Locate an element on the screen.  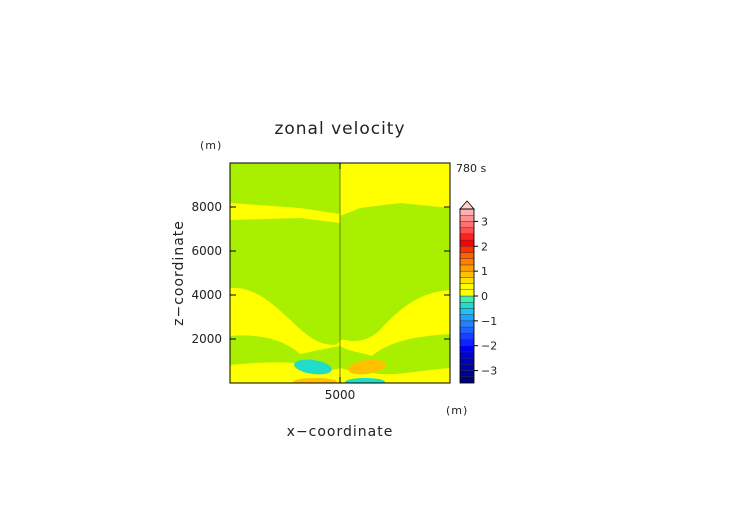
colorbar-tick-label: 0 is located at coordinates (484, 296).